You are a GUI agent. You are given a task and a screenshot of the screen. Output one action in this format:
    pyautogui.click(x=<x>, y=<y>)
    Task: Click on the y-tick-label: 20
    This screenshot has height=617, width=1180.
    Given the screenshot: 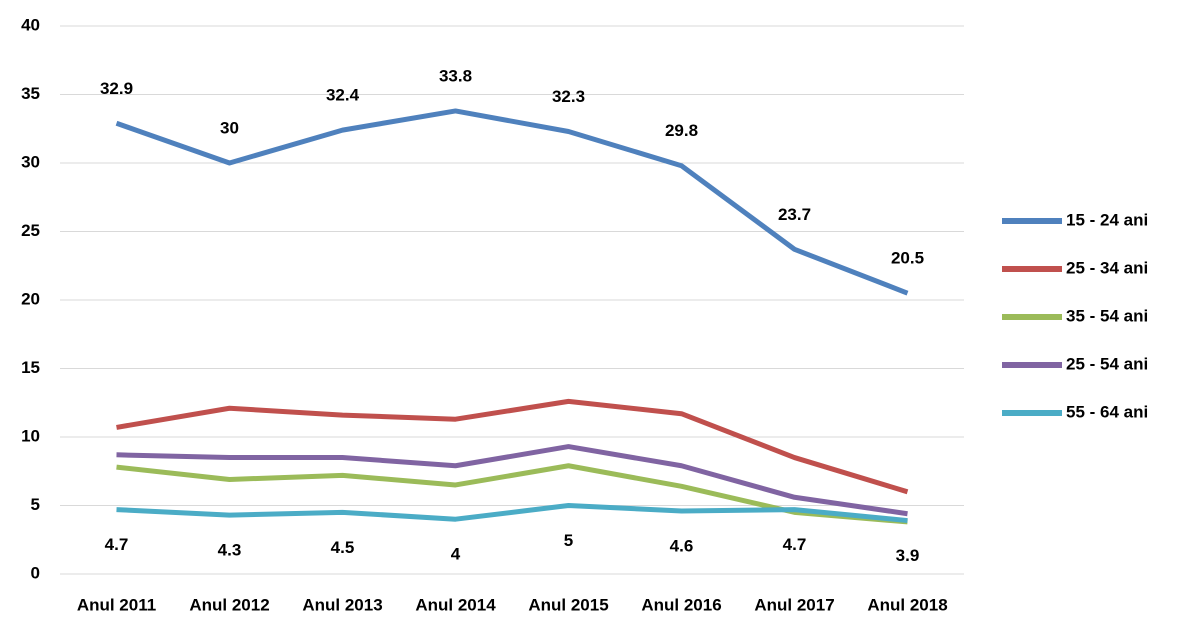 What is the action you would take?
    pyautogui.click(x=30, y=298)
    